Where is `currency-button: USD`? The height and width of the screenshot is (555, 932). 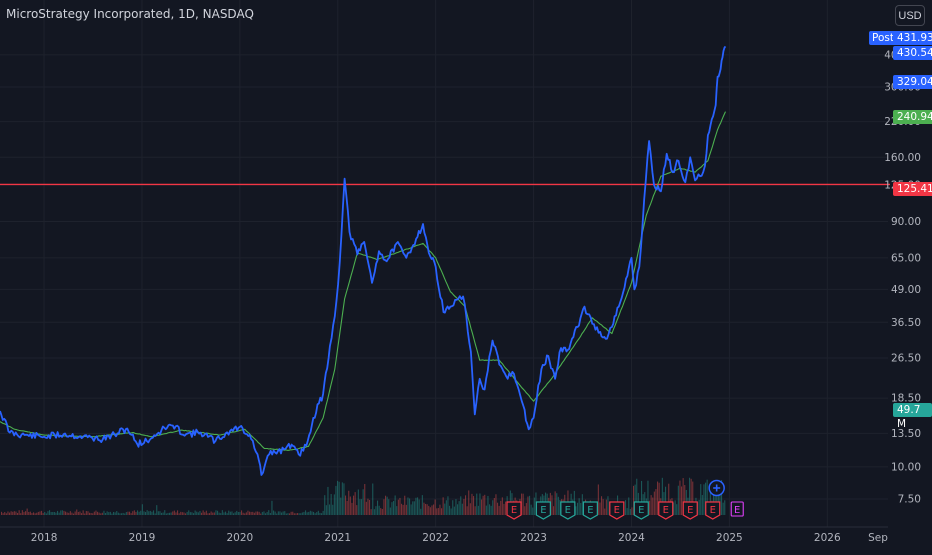
currency-button: USD is located at coordinates (910, 15).